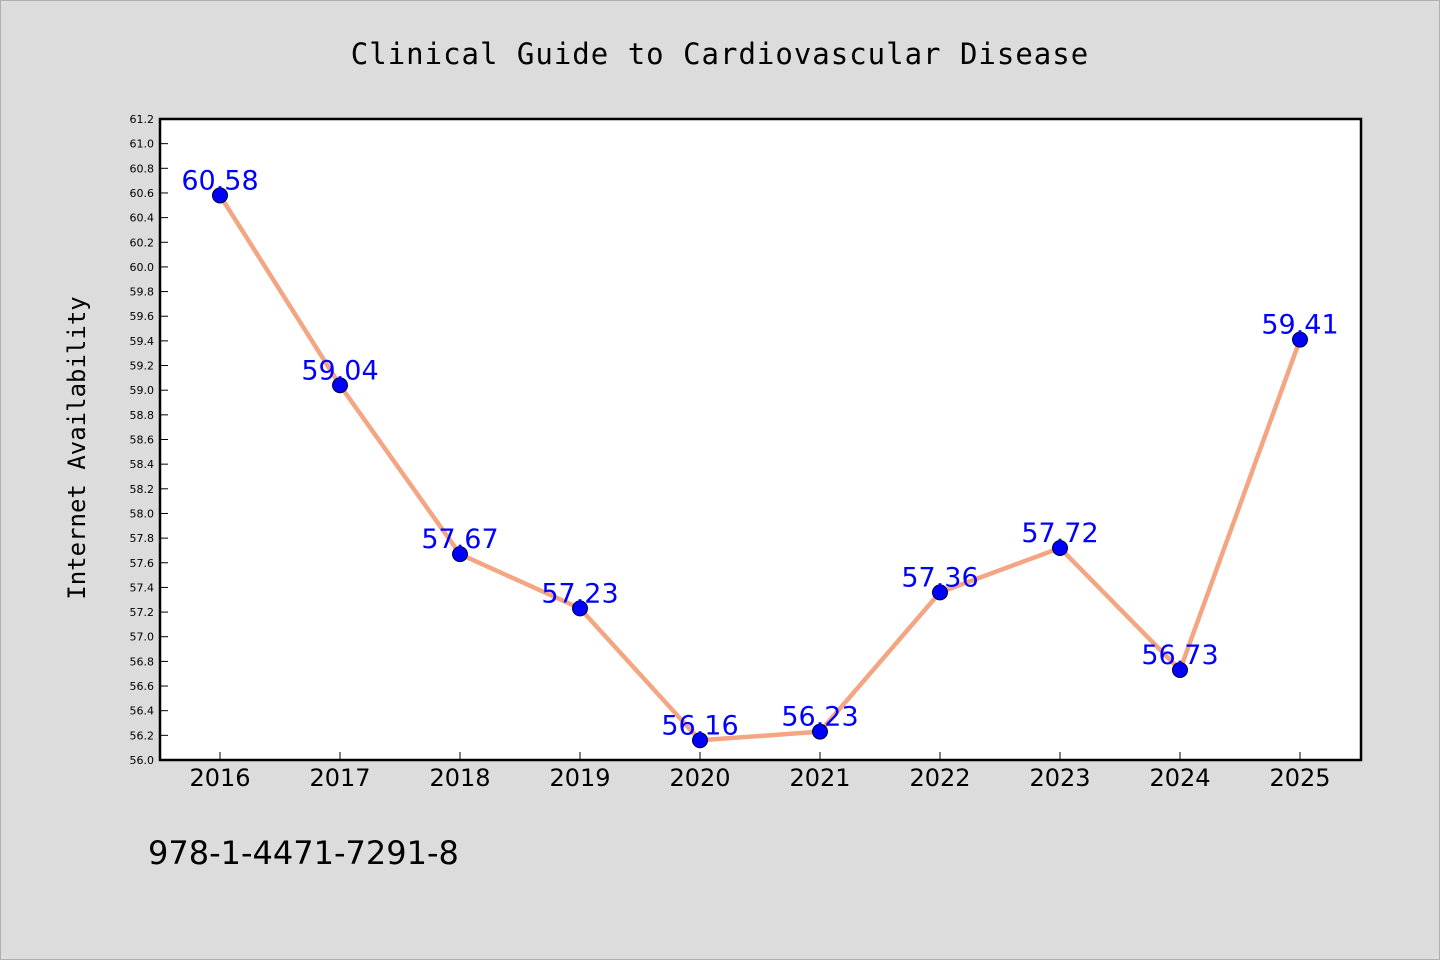  What do you see at coordinates (142, 563) in the screenshot?
I see `y-tick-label: 57.6` at bounding box center [142, 563].